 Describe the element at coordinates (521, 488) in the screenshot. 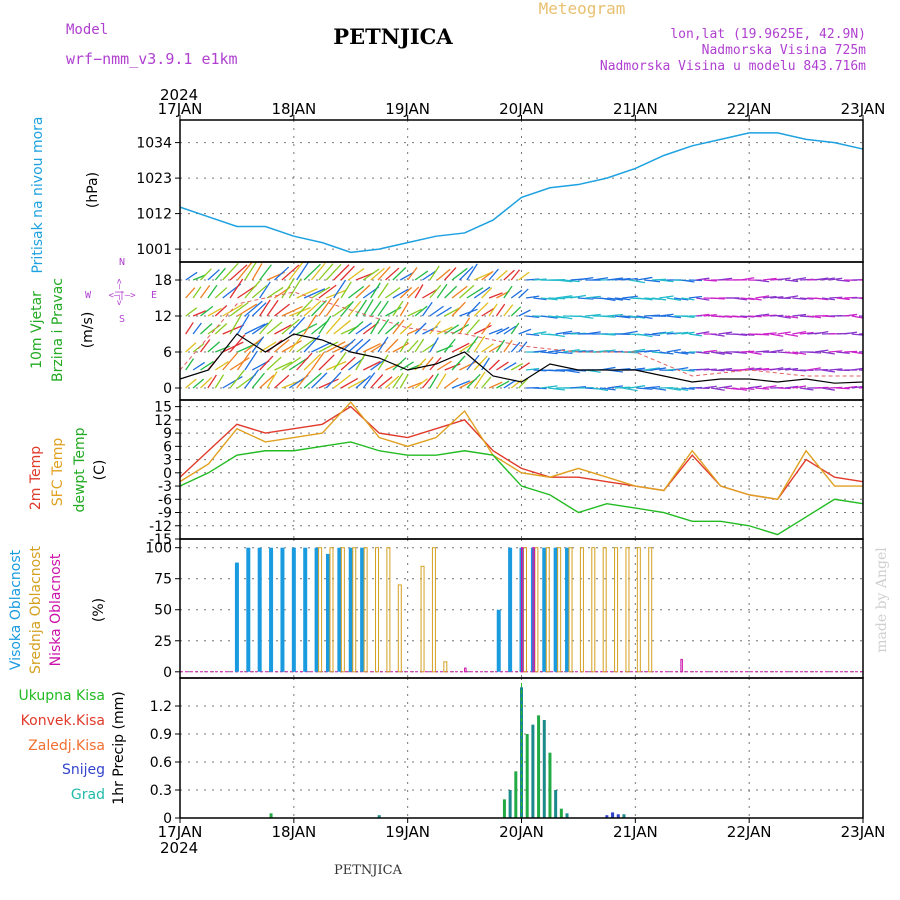

I see `temp-dewpt-line` at that location.